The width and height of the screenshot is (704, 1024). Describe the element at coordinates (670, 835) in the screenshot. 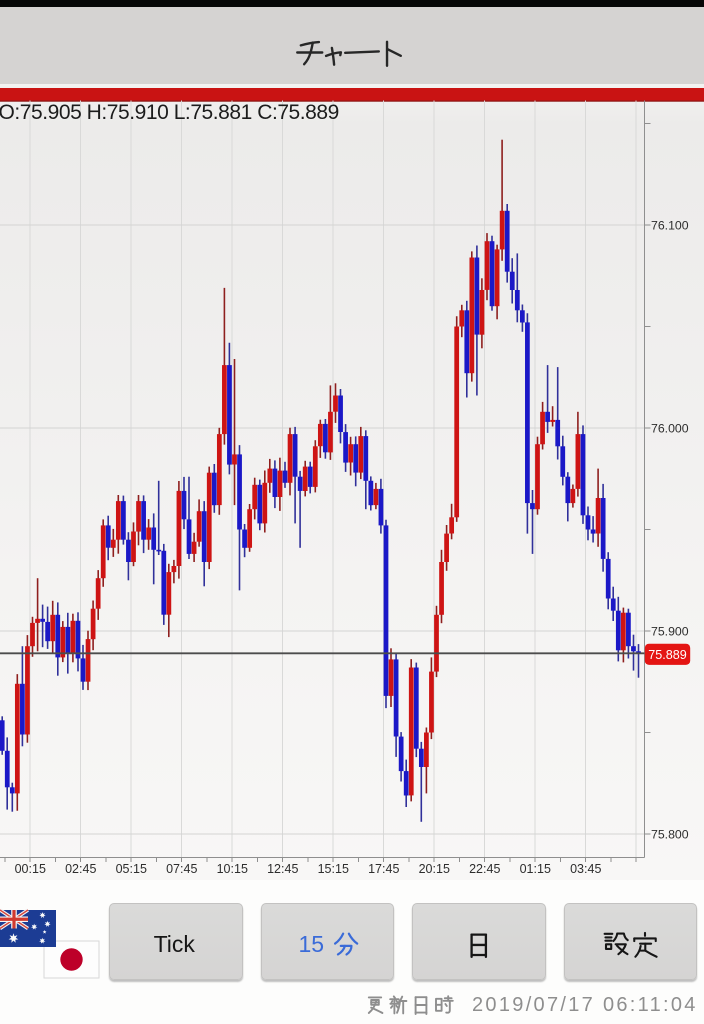

I see `svg-text: 75.800` at that location.